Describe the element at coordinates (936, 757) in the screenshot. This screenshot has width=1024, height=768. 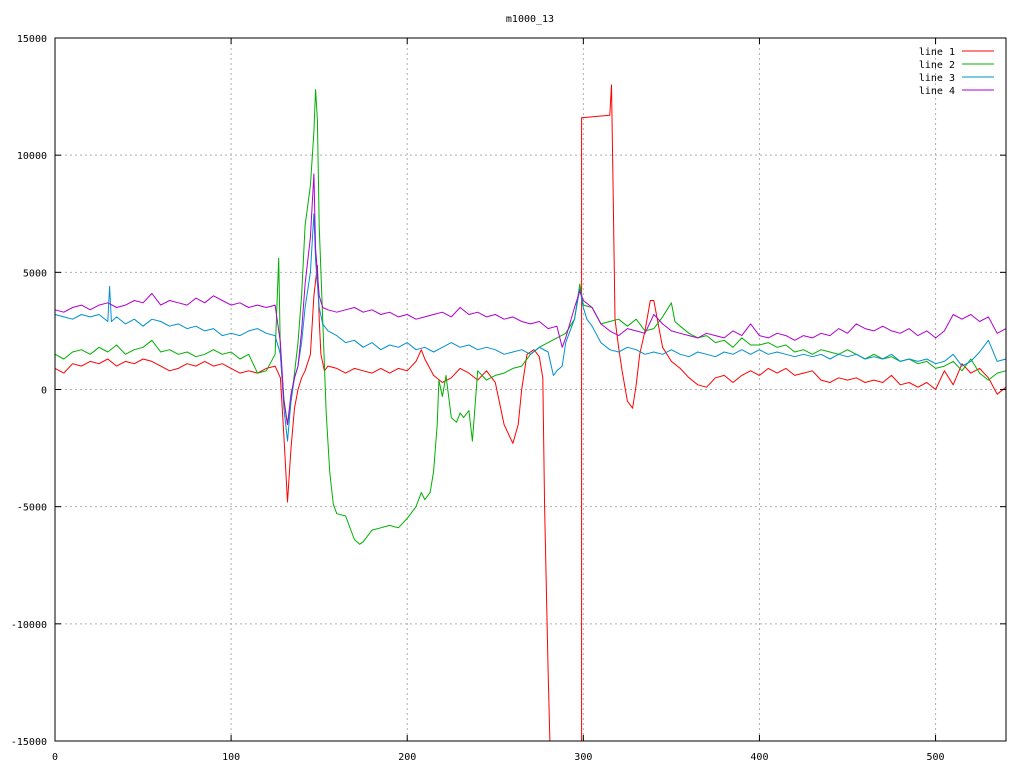
I see `x-tick-label: 500` at that location.